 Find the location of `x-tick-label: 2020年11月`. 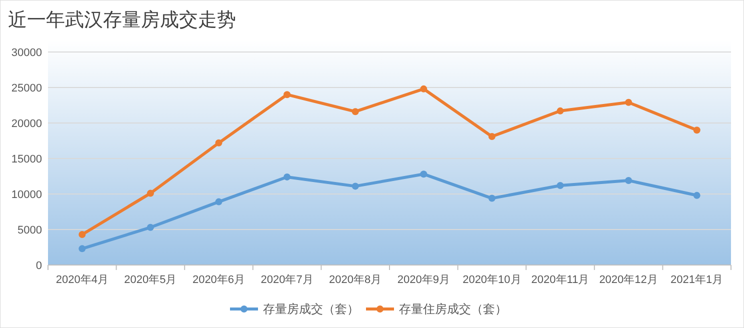

x-tick-label: 2020年11月 is located at coordinates (560, 280).